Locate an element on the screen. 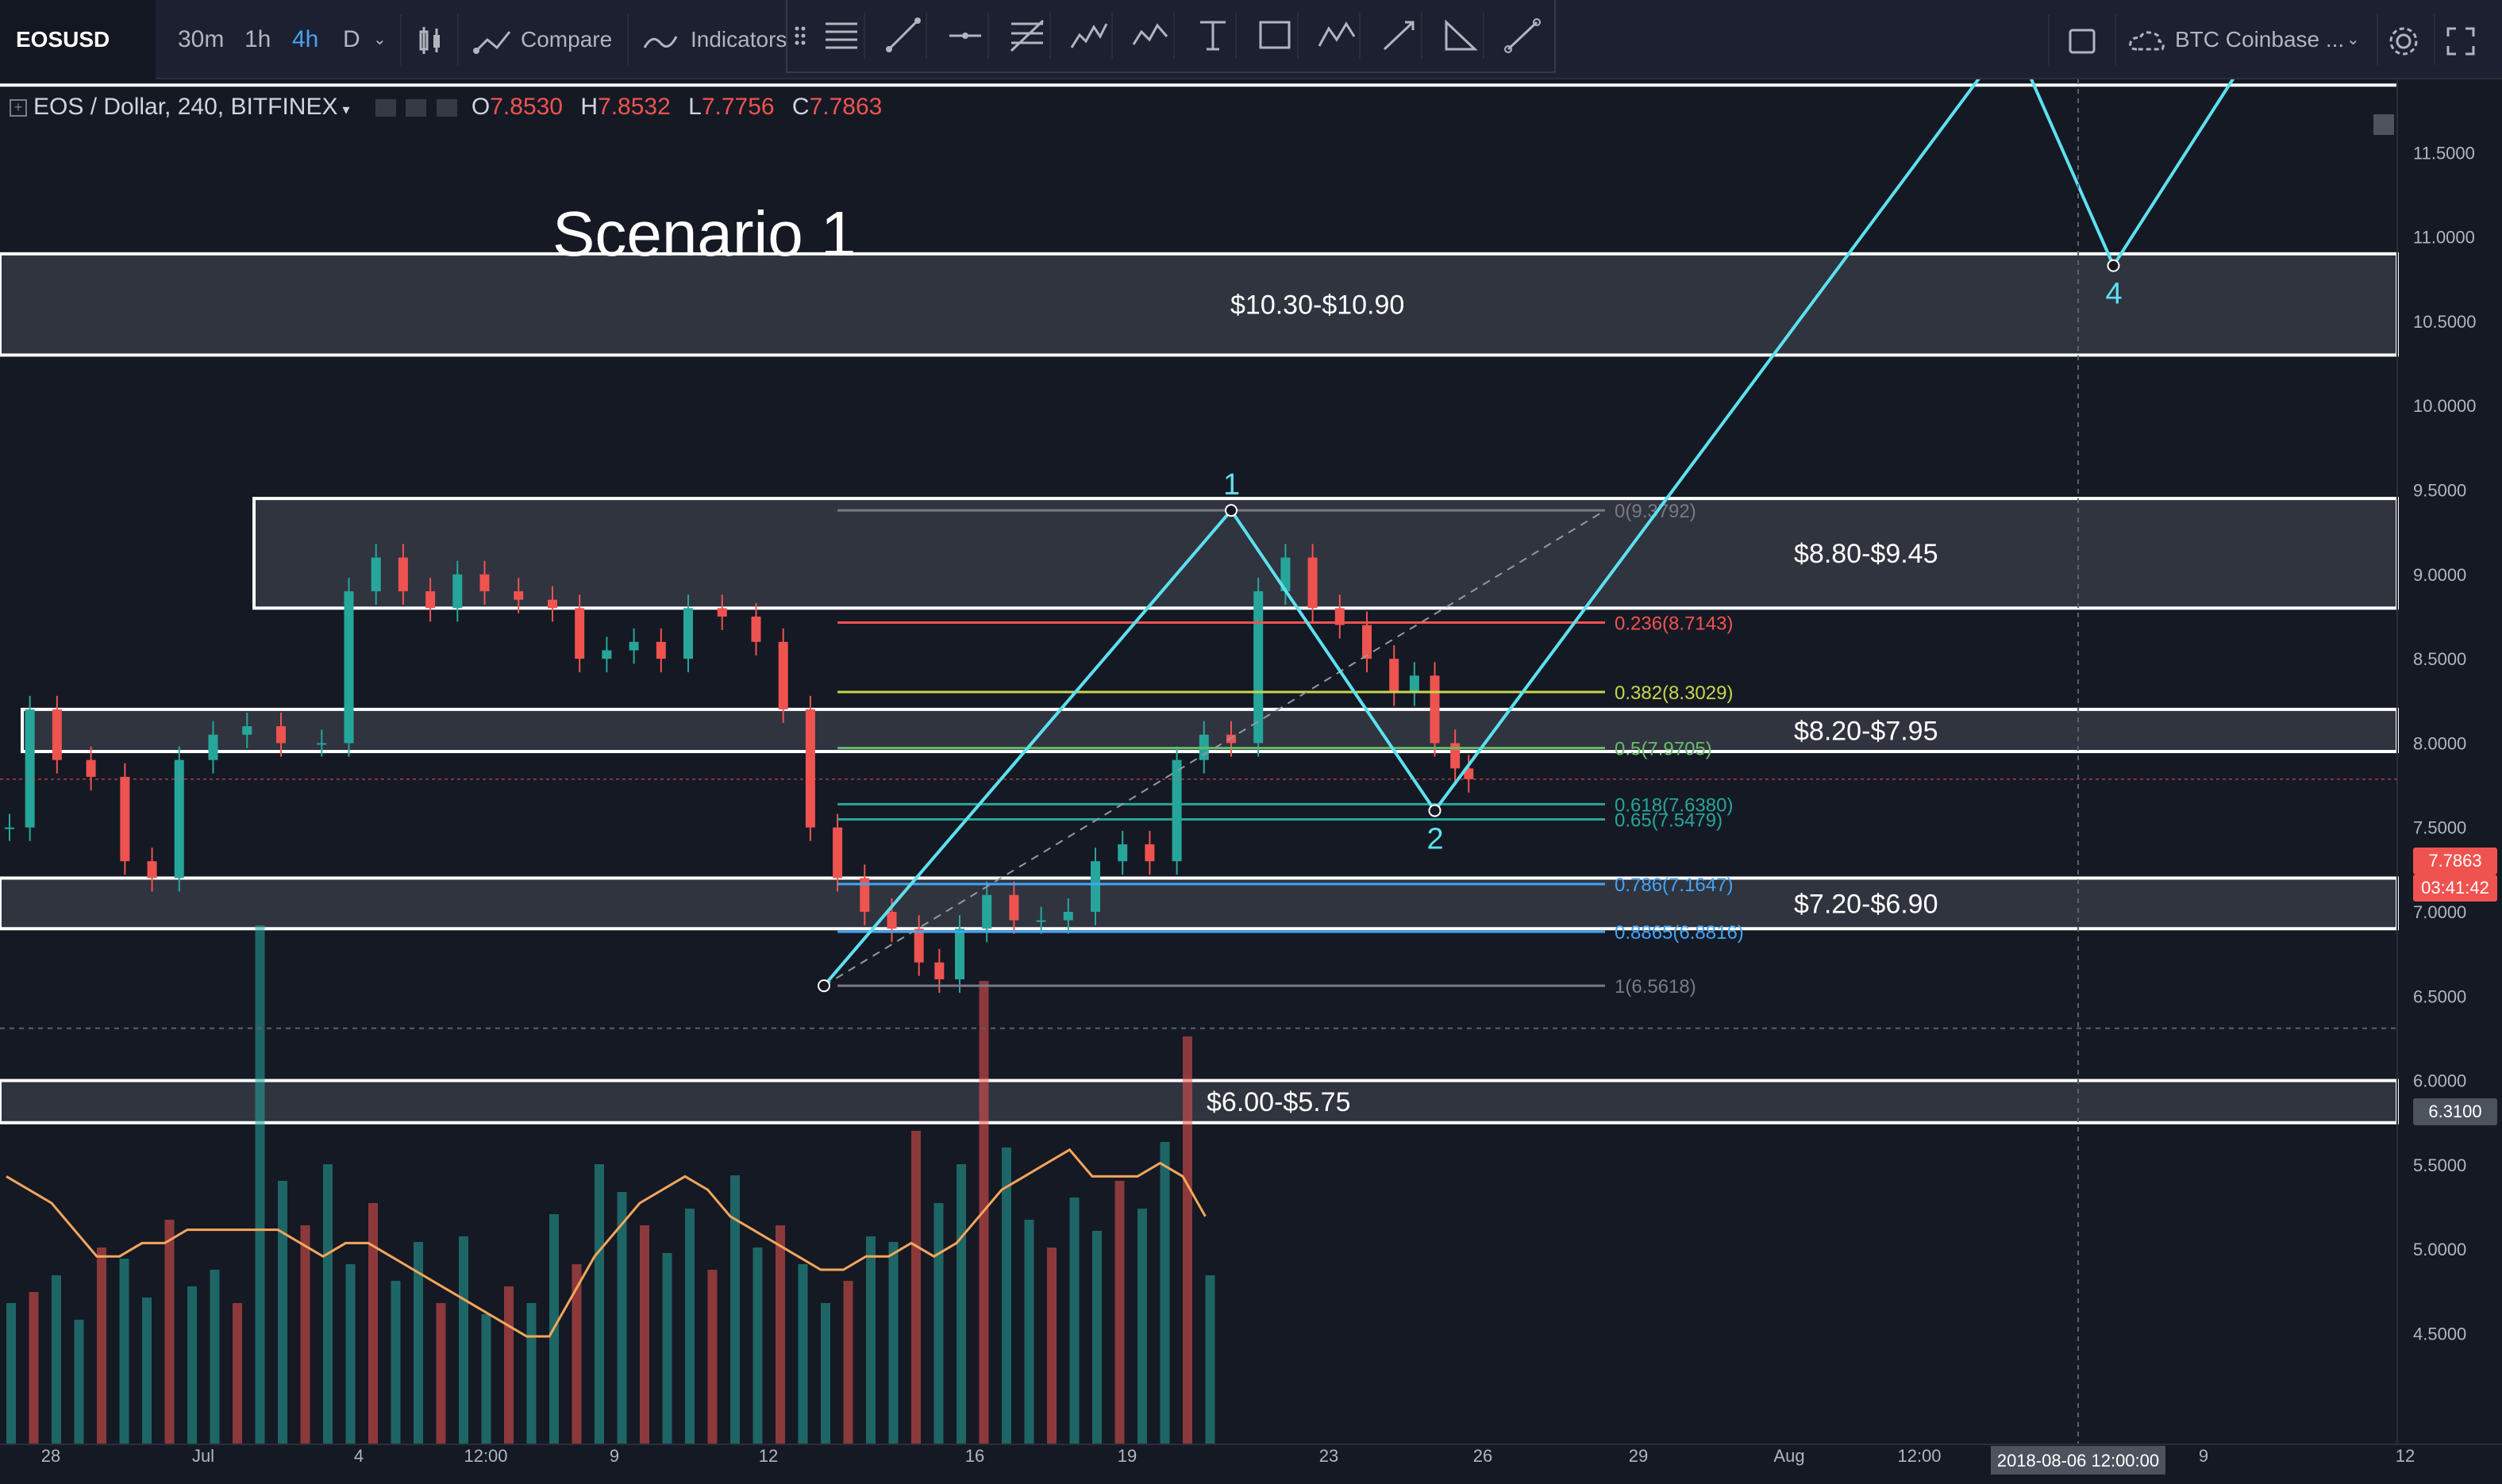 The height and width of the screenshot is (1484, 2502). visibility-icon is located at coordinates (385, 108).